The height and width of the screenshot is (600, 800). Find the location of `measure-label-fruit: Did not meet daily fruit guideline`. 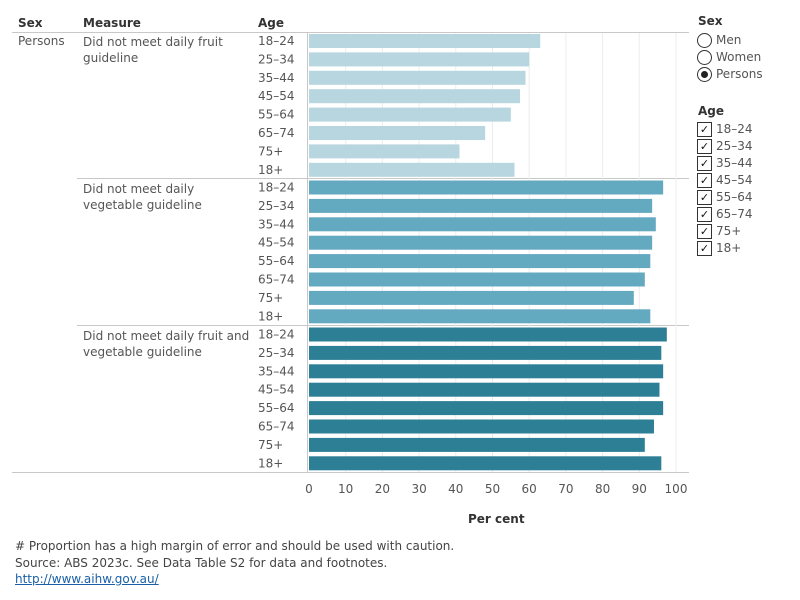

measure-label-fruit: Did not meet daily fruit guideline is located at coordinates (153, 50).